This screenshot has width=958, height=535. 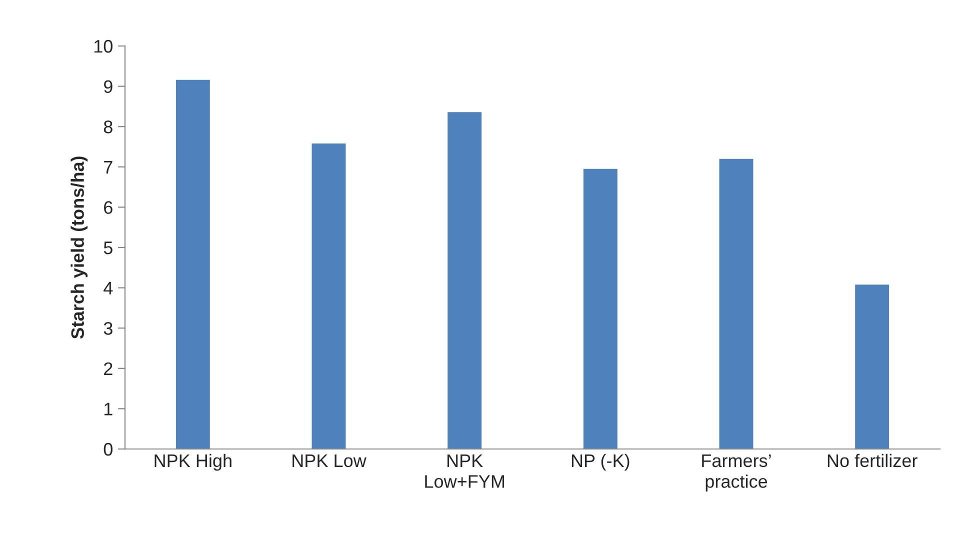 I want to click on y-tick-label: 0, so click(x=108, y=449).